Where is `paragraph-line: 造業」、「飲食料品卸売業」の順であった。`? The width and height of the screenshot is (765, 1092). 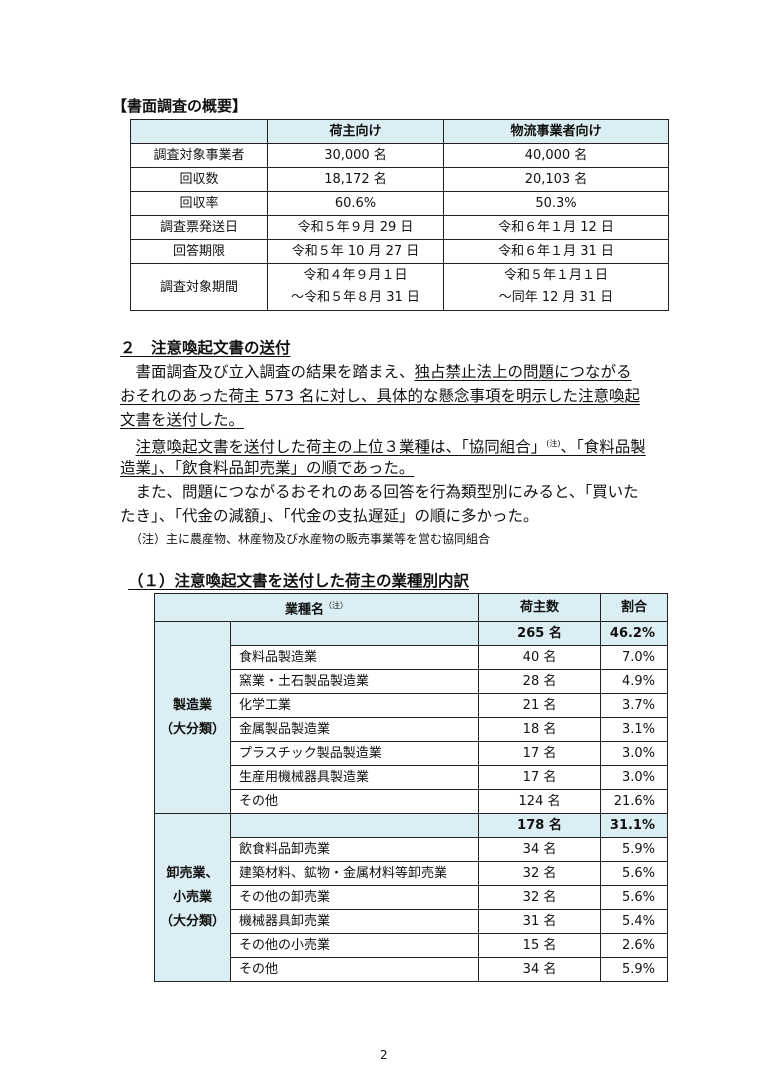 paragraph-line: 造業」、「飲食料品卸売業」の順であった。 is located at coordinates (267, 468).